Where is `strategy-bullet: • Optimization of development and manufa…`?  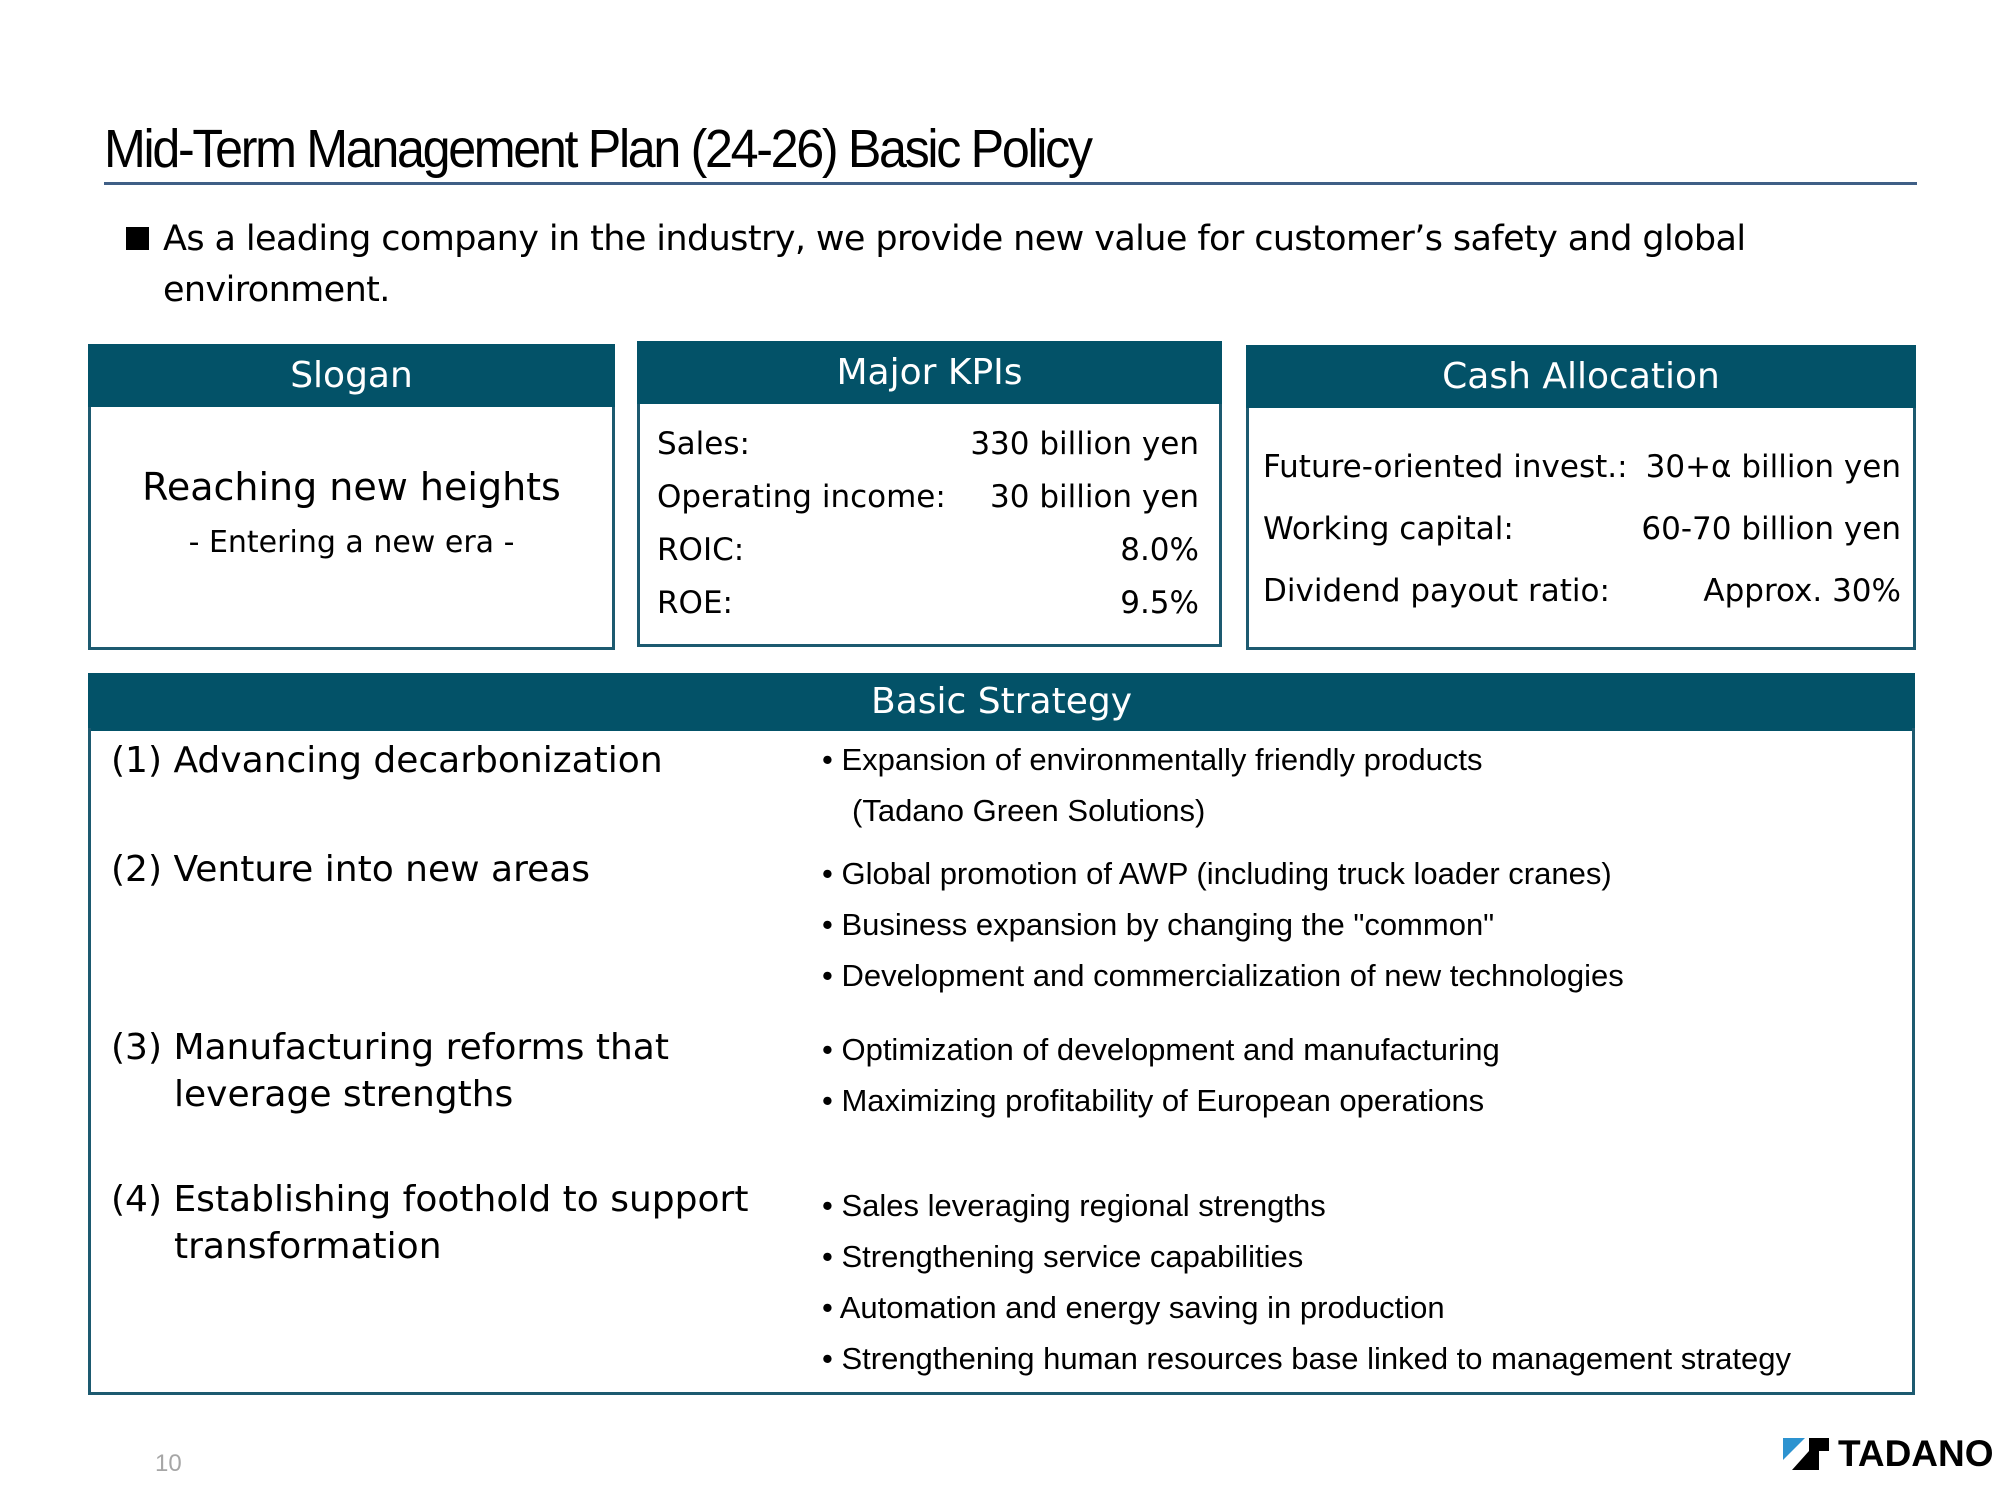
strategy-bullet: • Optimization of development and manufa… is located at coordinates (1161, 1049).